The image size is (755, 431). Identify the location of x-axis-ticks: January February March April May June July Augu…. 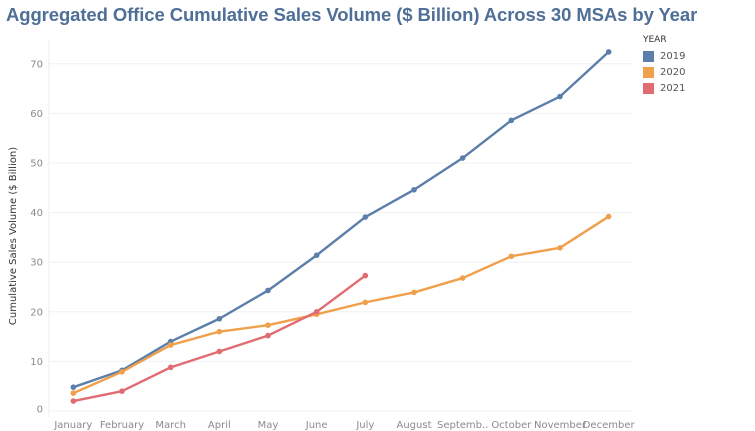
(344, 425).